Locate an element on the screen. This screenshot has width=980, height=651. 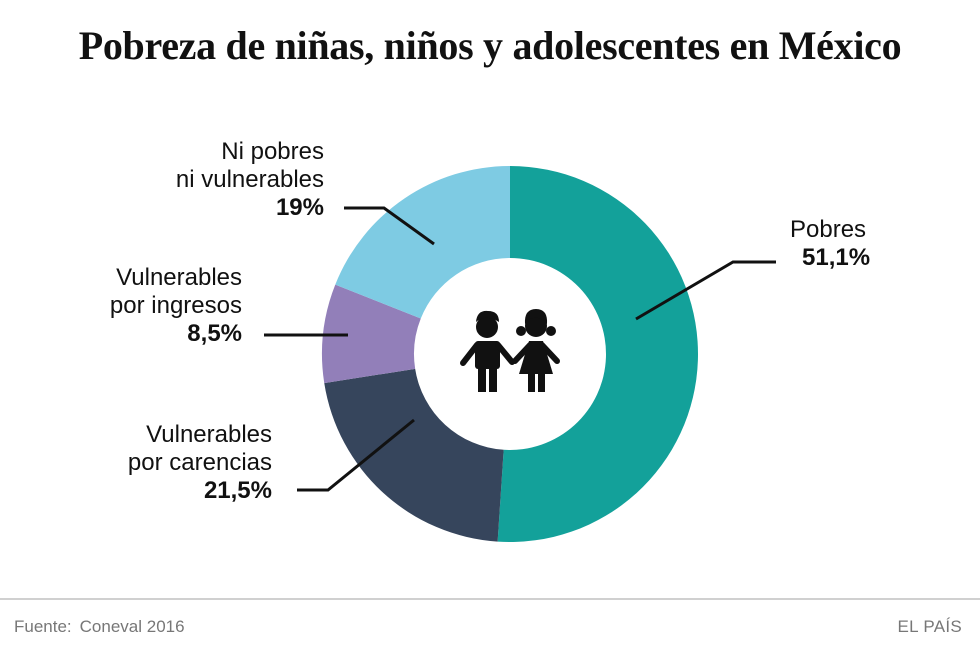
value-vulnerables-carencias: 21,5% is located at coordinates (237, 490).